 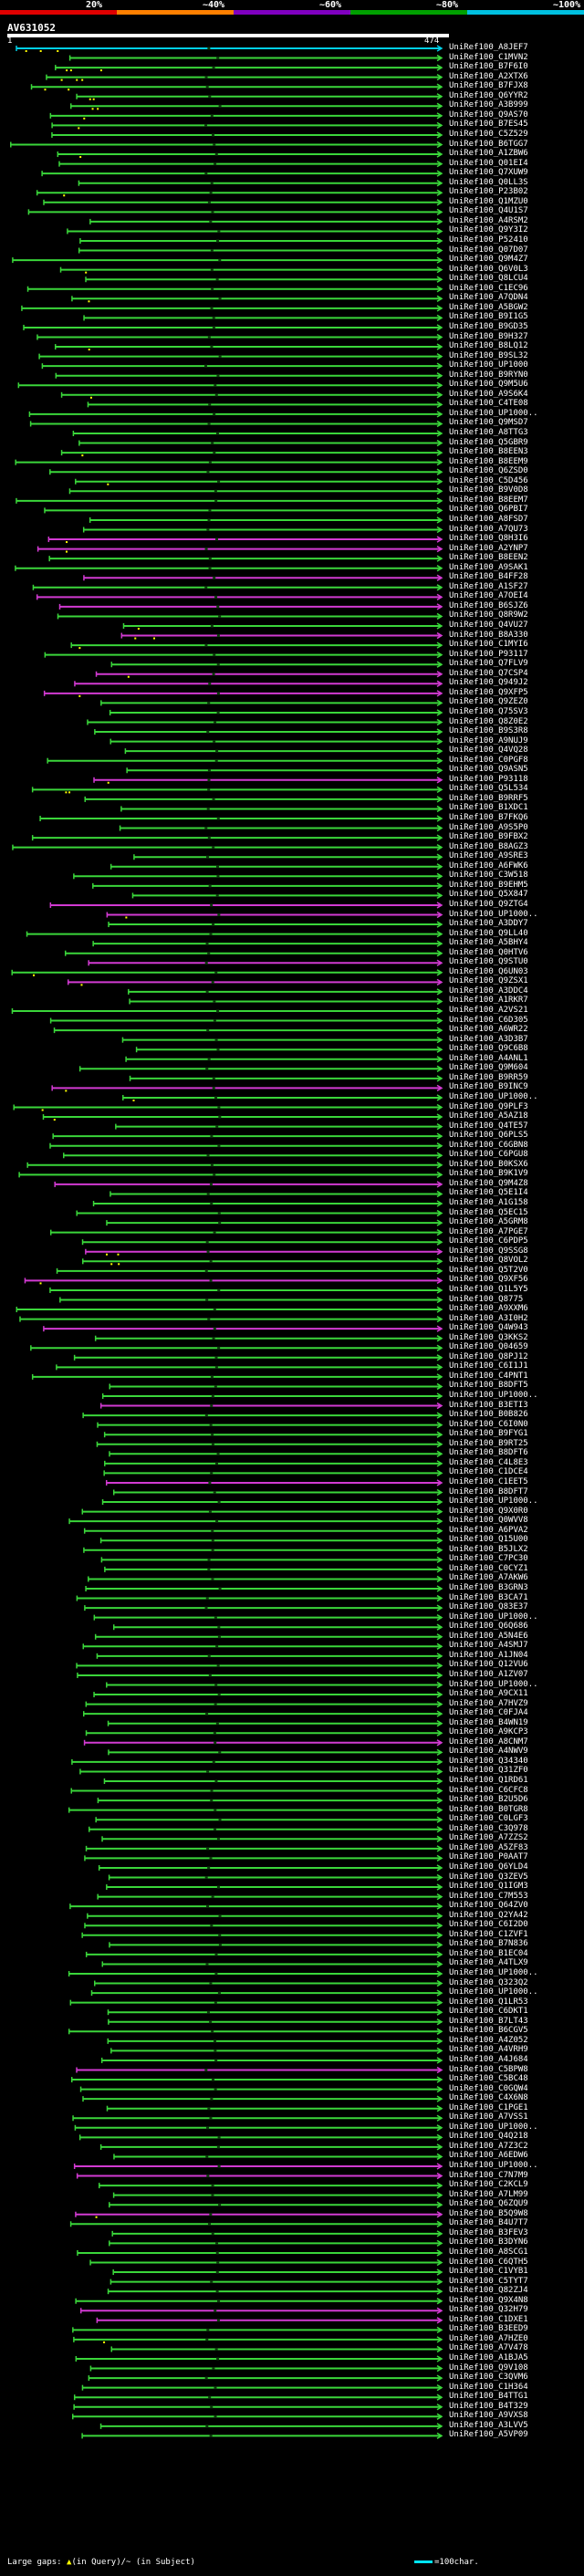 I want to click on hit-label: UniRef100_Q1IGM3, so click(x=488, y=1887).